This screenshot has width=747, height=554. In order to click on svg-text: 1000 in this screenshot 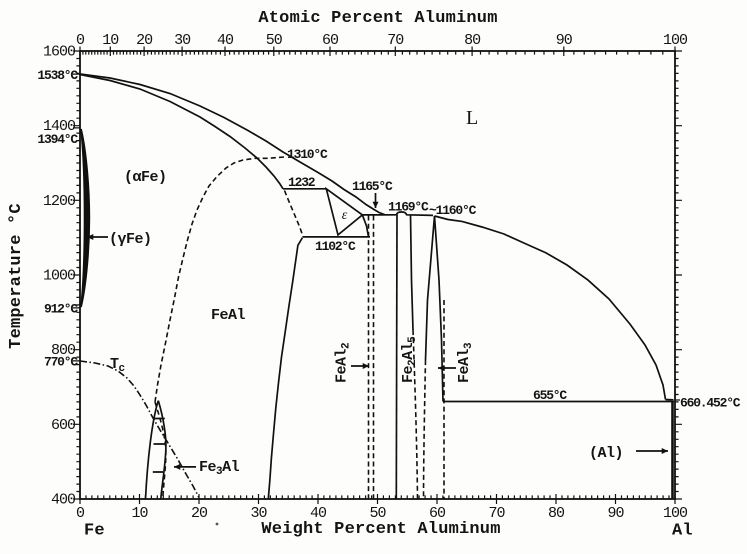, I will do `click(59, 276)`.